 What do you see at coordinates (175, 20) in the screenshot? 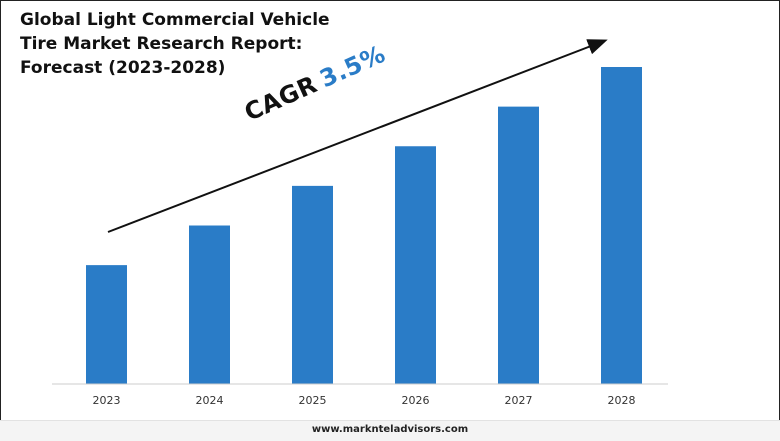
I see `title-line-1: Global Light Commercial Vehicle` at bounding box center [175, 20].